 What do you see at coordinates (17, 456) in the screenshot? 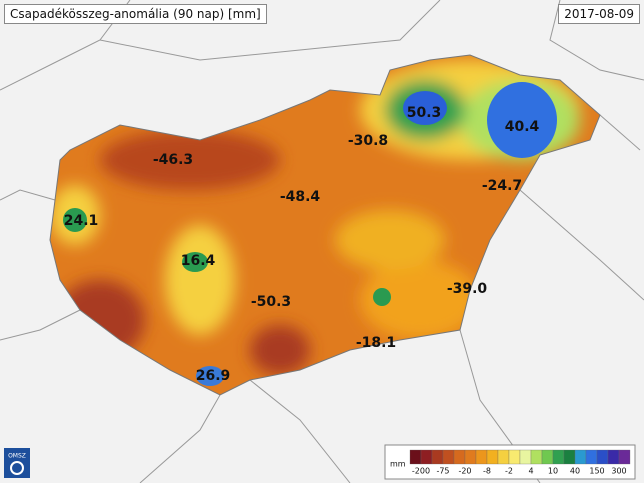
I see `logo-text: OMSZ` at bounding box center [17, 456].